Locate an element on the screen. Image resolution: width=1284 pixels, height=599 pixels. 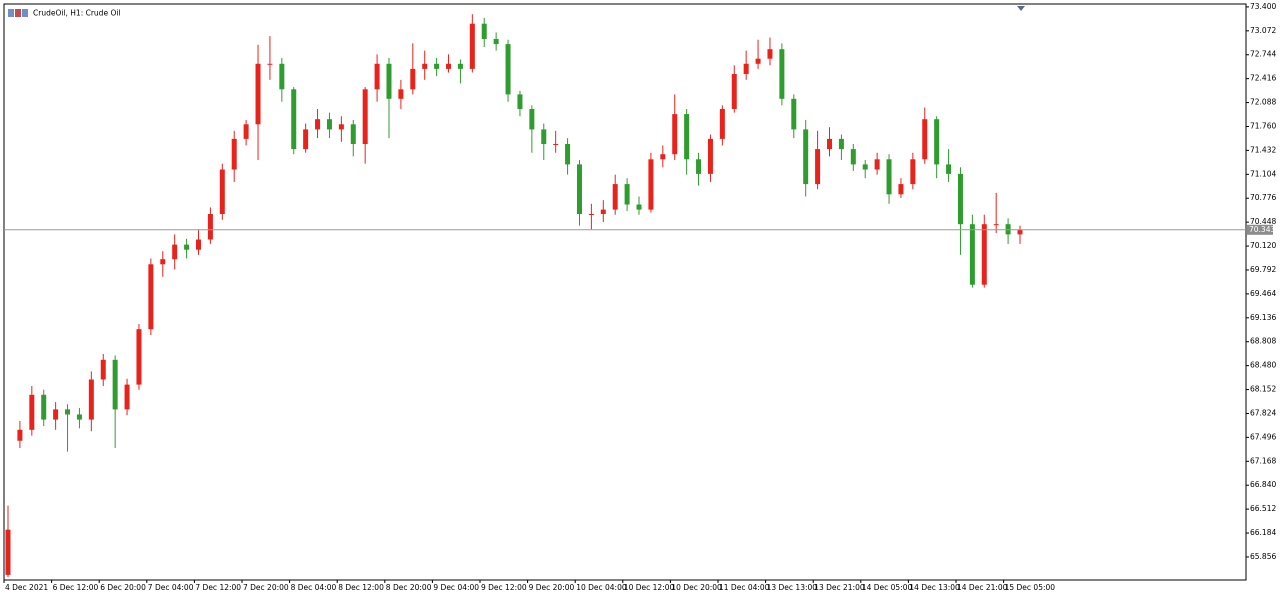
y-tick-label: 69.136 is located at coordinates (1263, 317).